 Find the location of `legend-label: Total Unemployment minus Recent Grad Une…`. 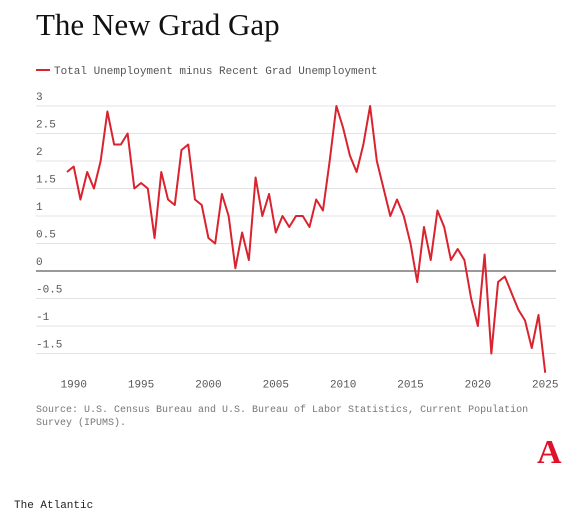

legend-label: Total Unemployment minus Recent Grad Une… is located at coordinates (215, 72).